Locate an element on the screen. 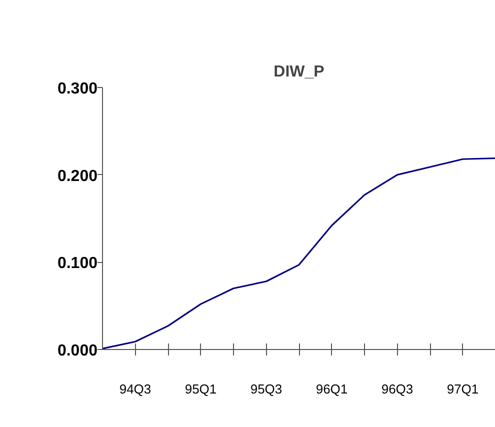  y-tick-label: 0.100 is located at coordinates (77, 263).